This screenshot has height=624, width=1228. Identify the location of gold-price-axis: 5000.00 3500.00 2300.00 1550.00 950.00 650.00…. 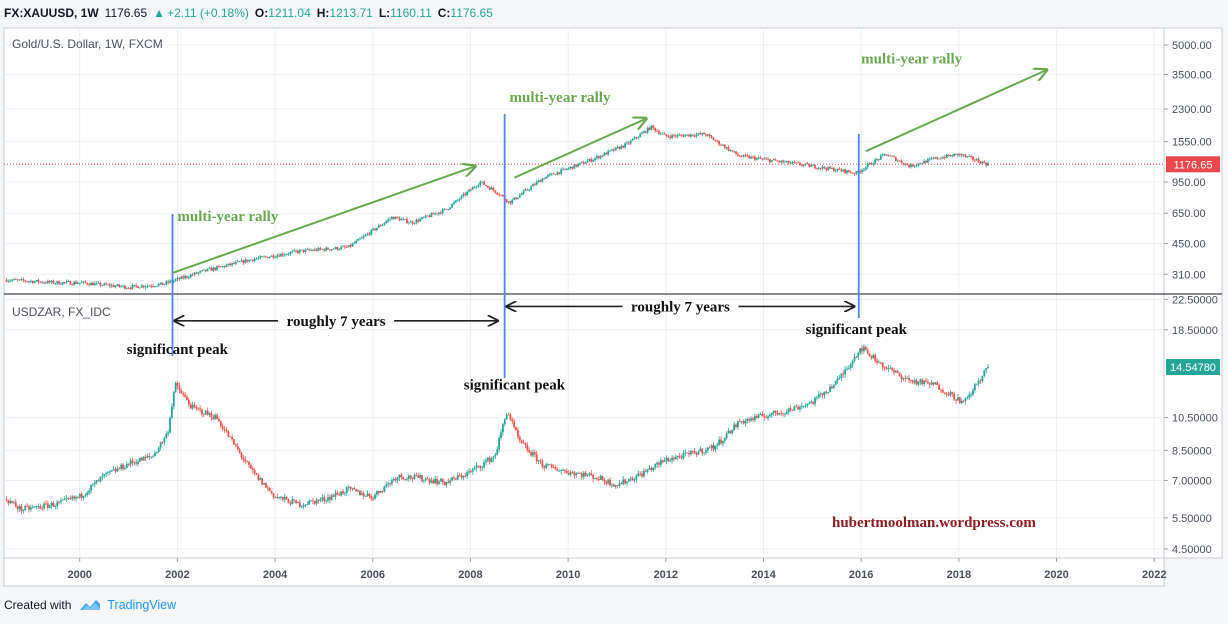
(1192, 160).